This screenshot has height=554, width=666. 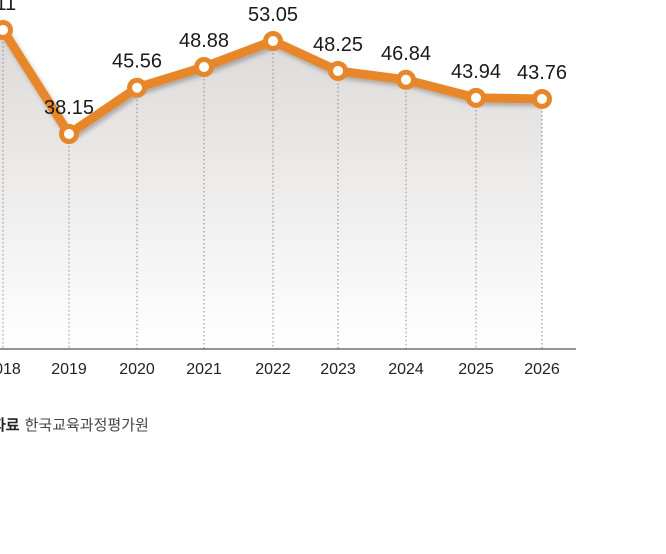 What do you see at coordinates (86, 425) in the screenshot?
I see `source-value: 한국교육과정평가원` at bounding box center [86, 425].